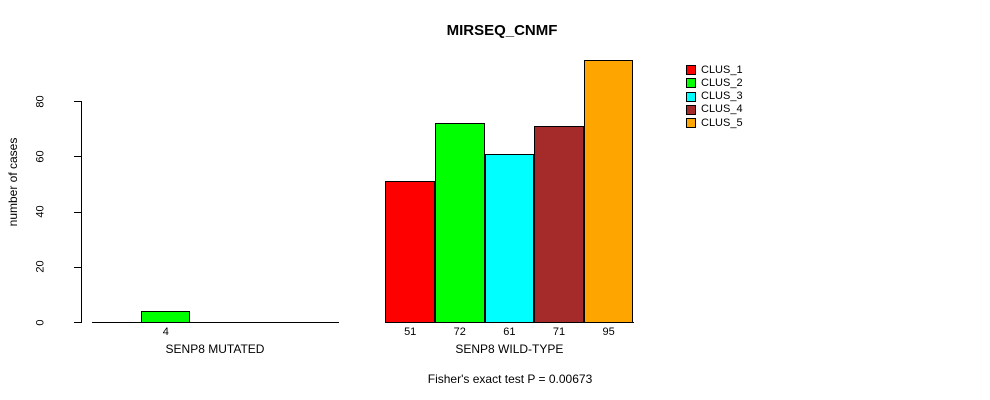  What do you see at coordinates (165, 332) in the screenshot?
I see `bar-value-label: 4` at bounding box center [165, 332].